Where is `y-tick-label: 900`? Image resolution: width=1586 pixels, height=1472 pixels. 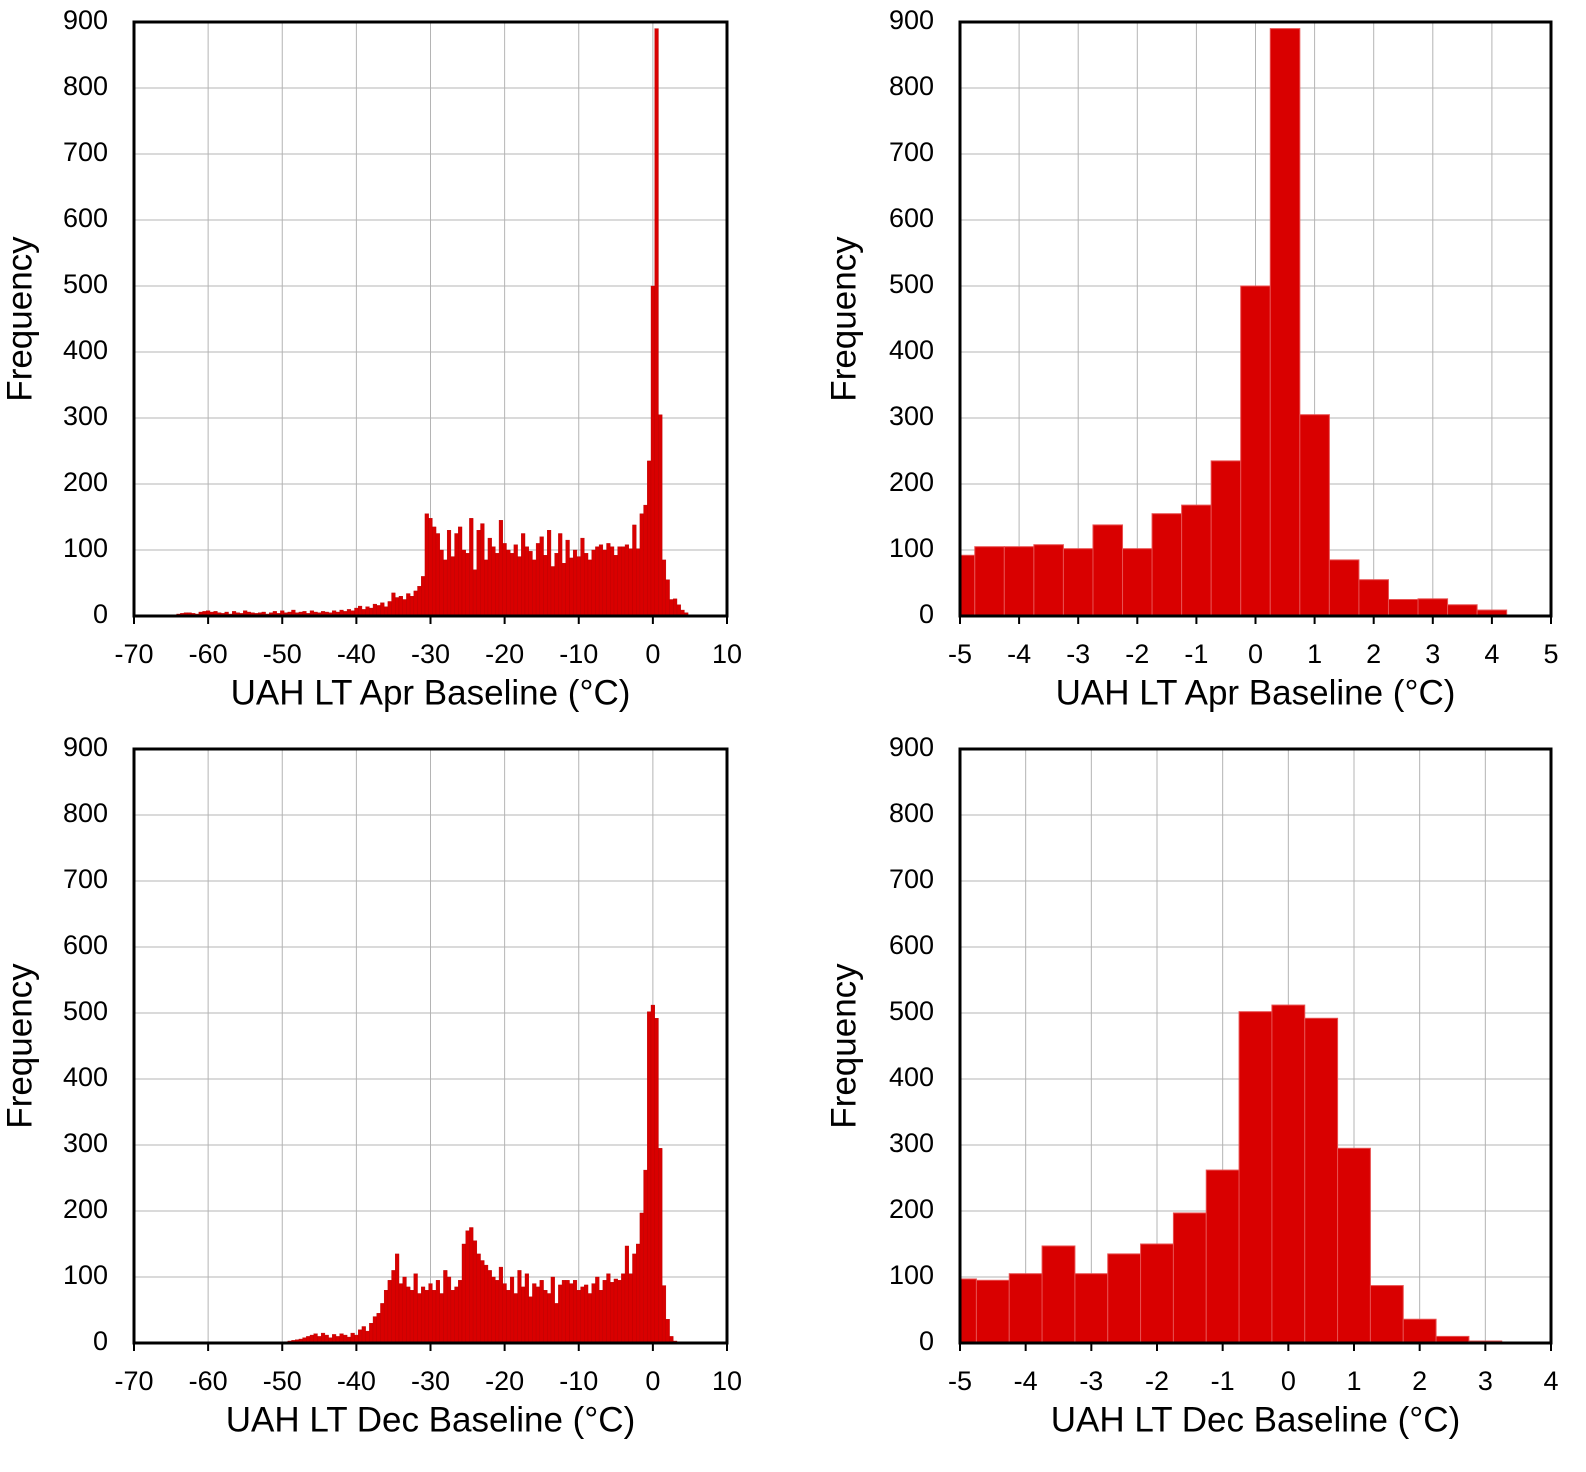
y-tick-label: 900 is located at coordinates (911, 747).